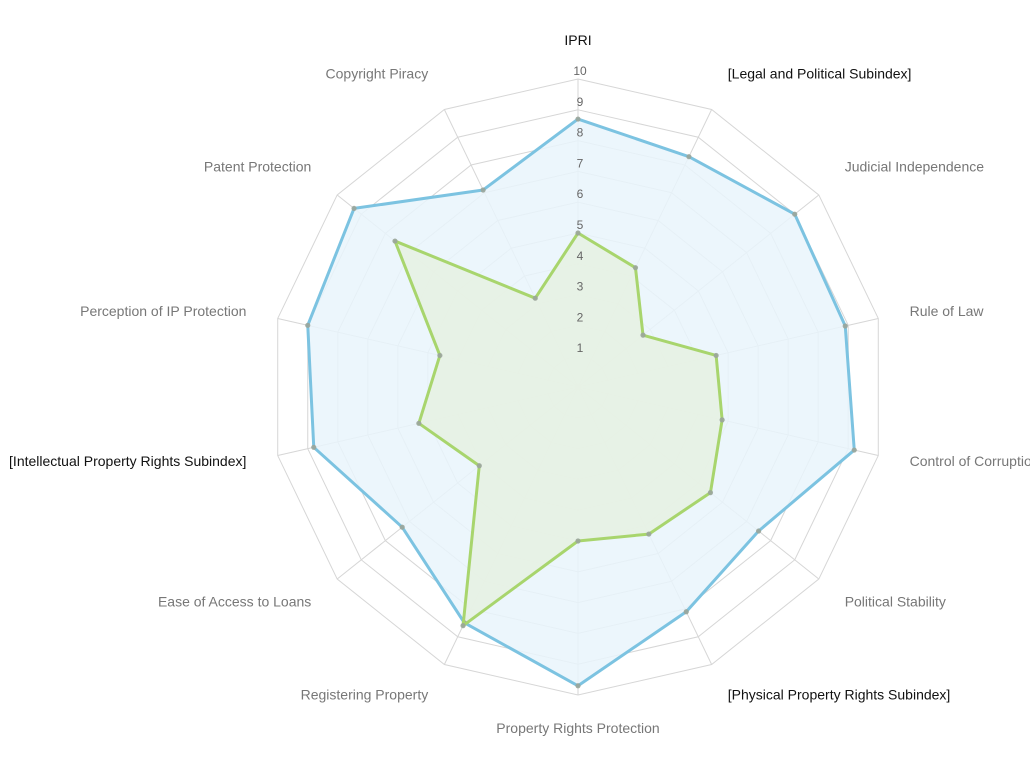 This screenshot has height=765, width=1030. Describe the element at coordinates (577, 728) in the screenshot. I see `category-label: Property Rights Protection` at that location.